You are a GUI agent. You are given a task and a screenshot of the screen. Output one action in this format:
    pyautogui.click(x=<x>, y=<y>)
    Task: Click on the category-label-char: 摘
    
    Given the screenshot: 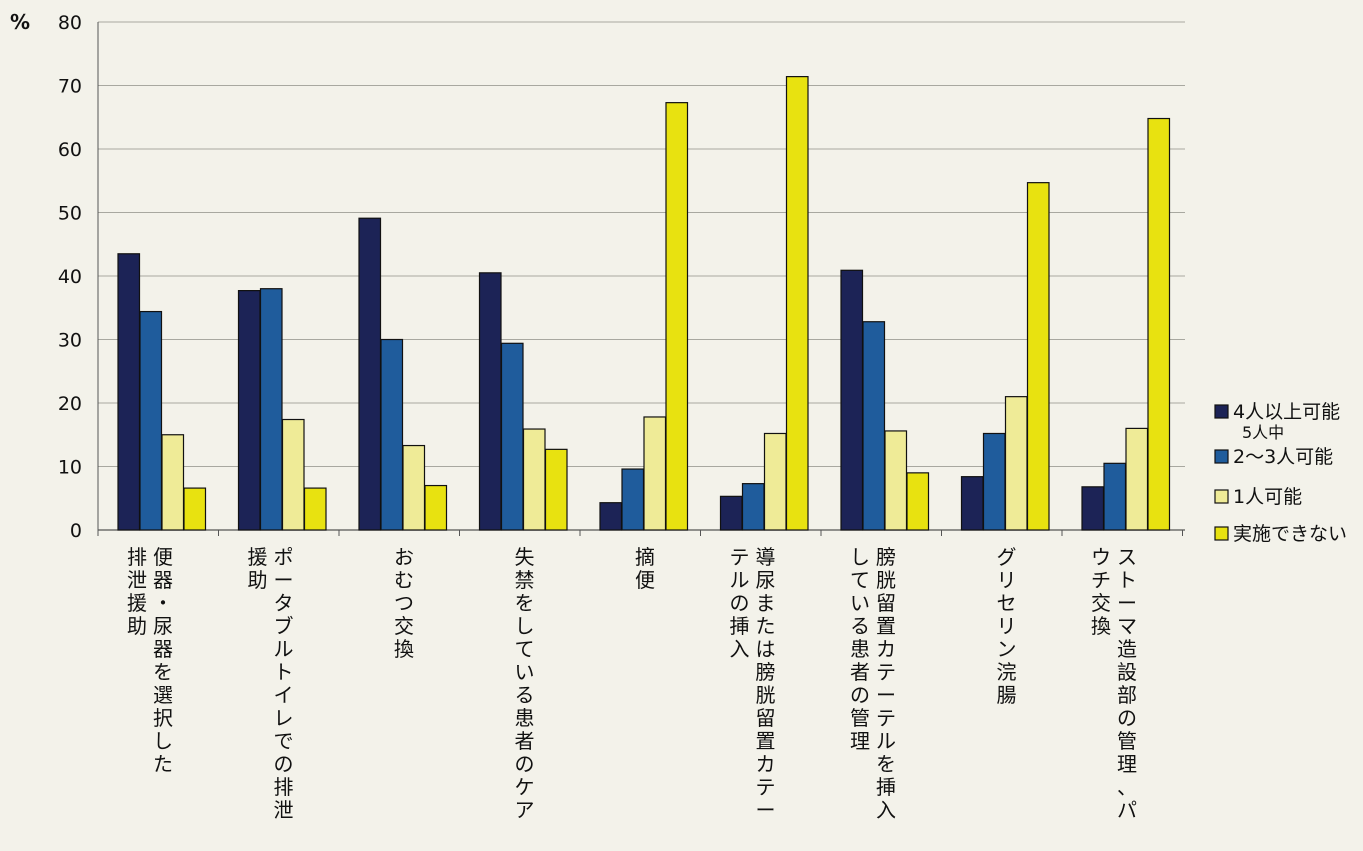 What is the action you would take?
    pyautogui.click(x=645, y=557)
    